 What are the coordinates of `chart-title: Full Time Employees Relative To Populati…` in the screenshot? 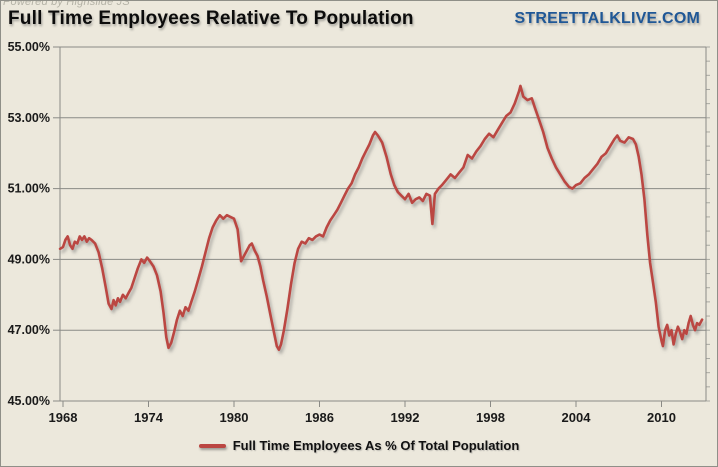 It's located at (211, 18).